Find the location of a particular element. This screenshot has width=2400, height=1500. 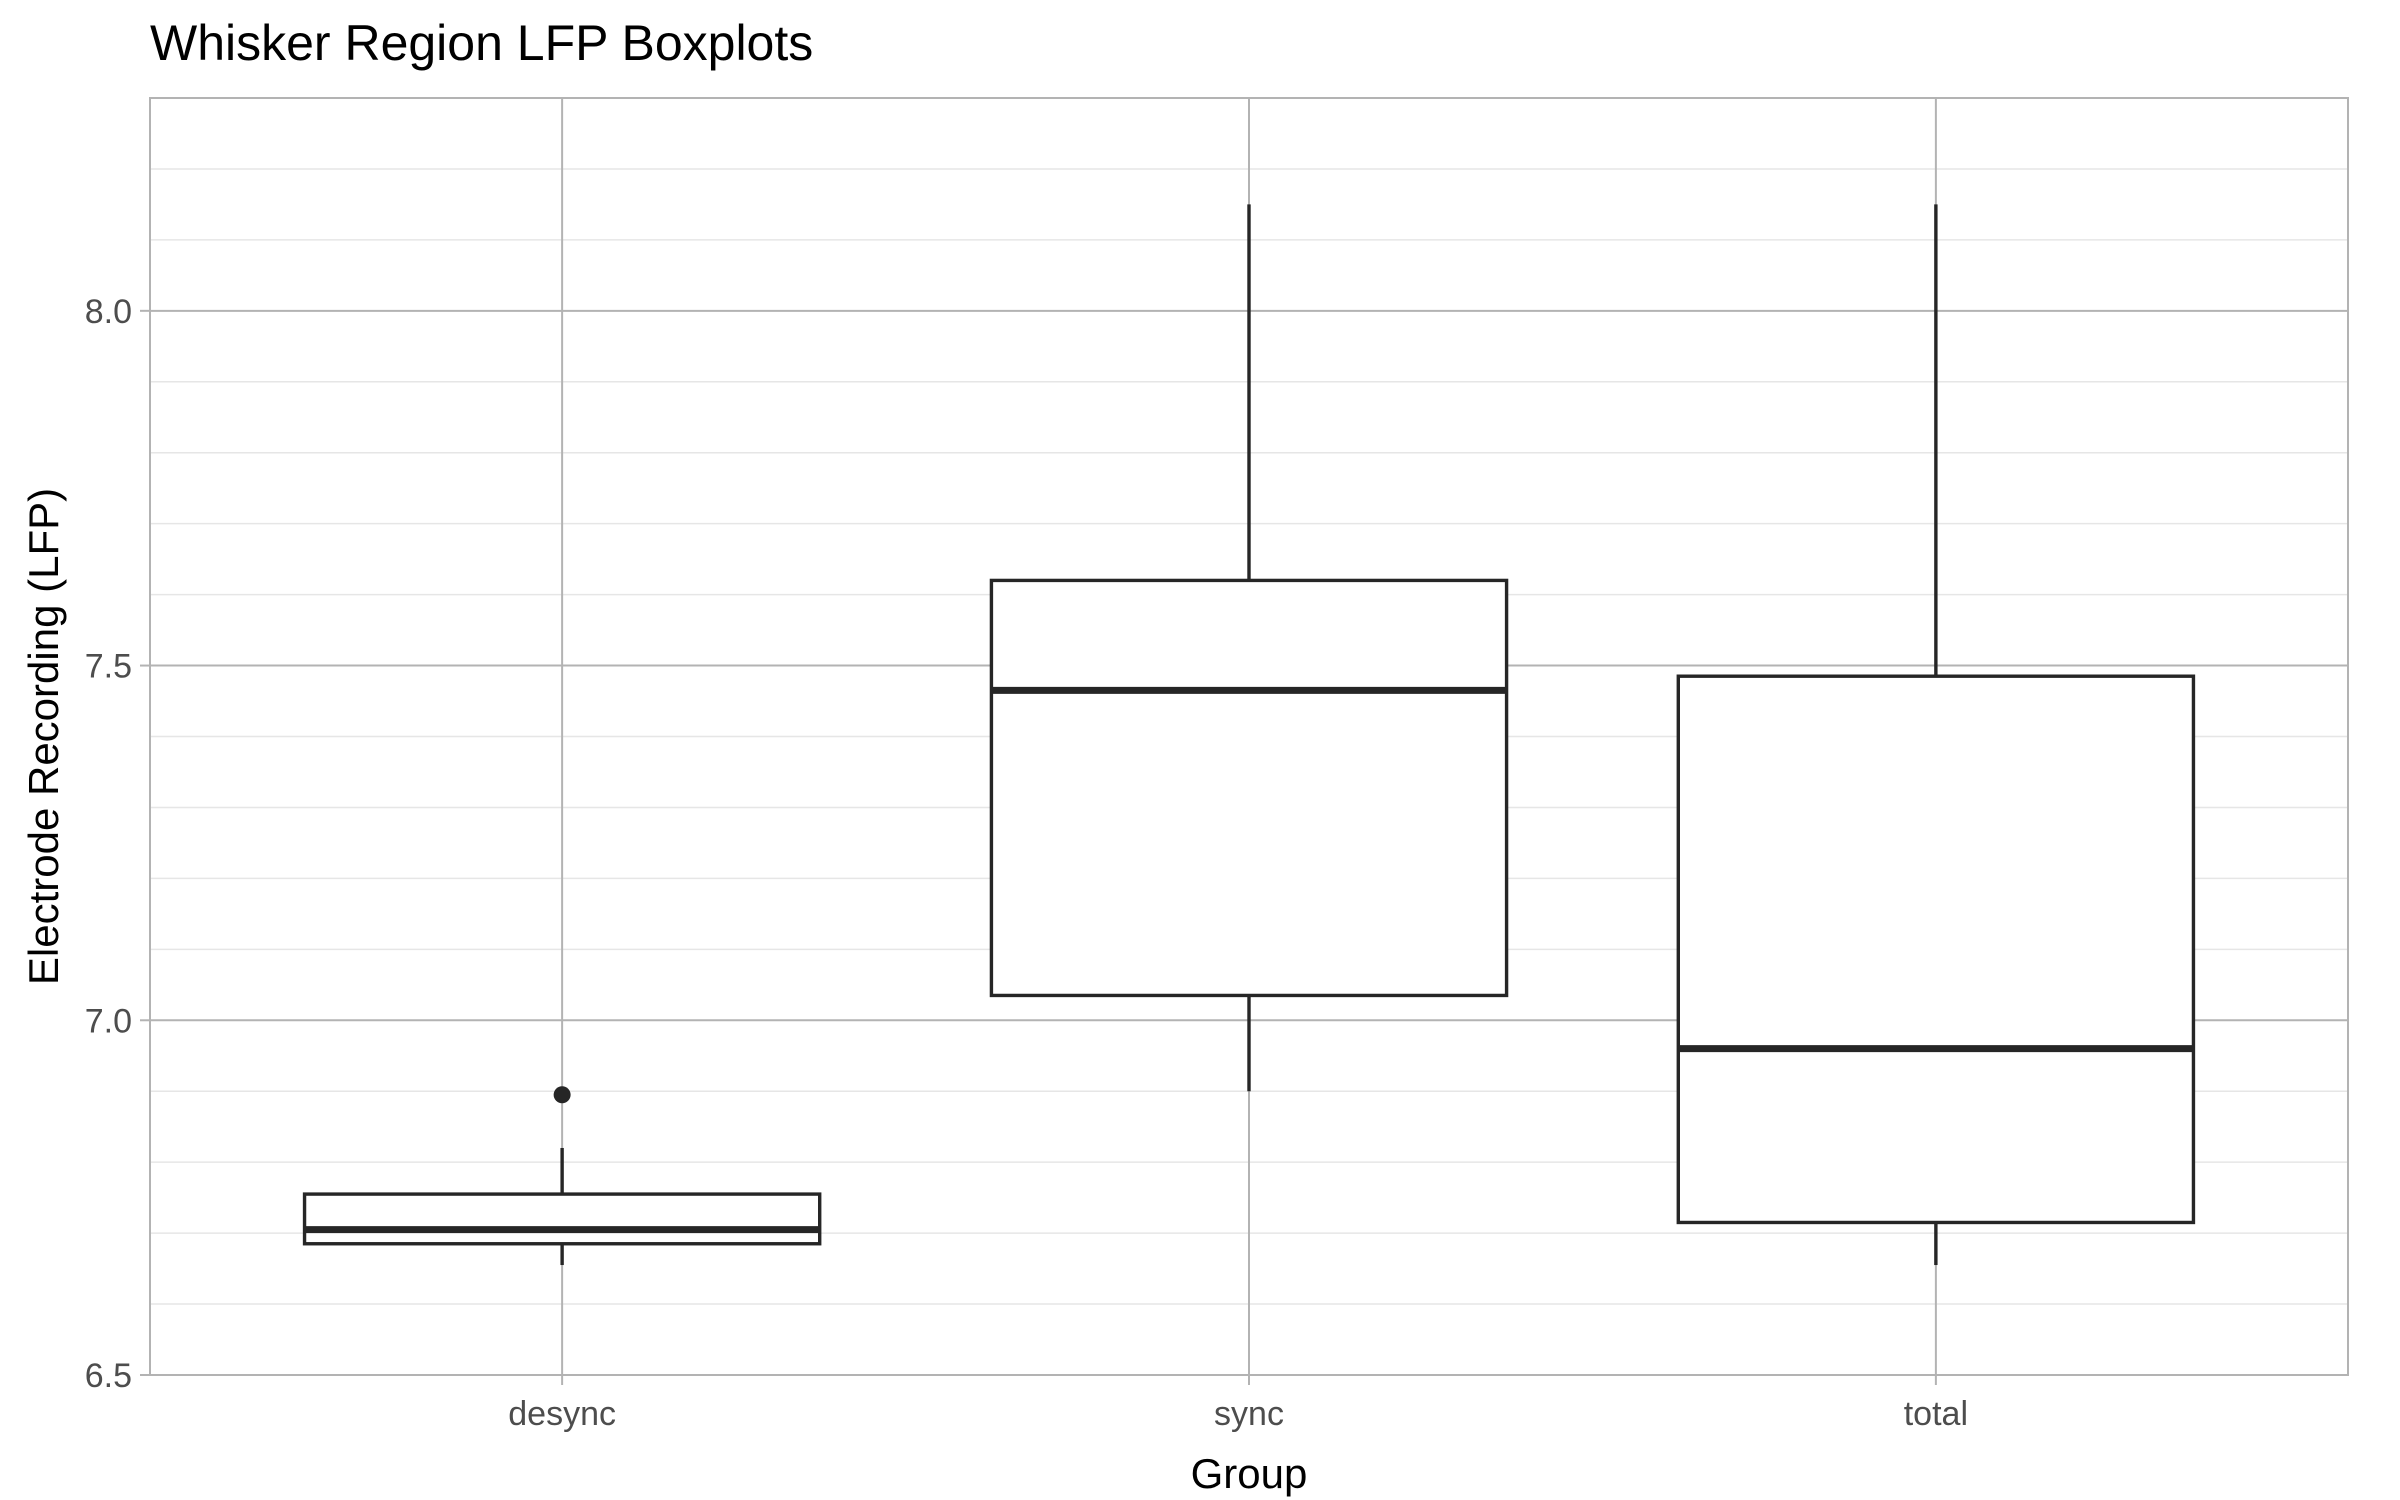

y-tick-label: 7.0 is located at coordinates (108, 1021).